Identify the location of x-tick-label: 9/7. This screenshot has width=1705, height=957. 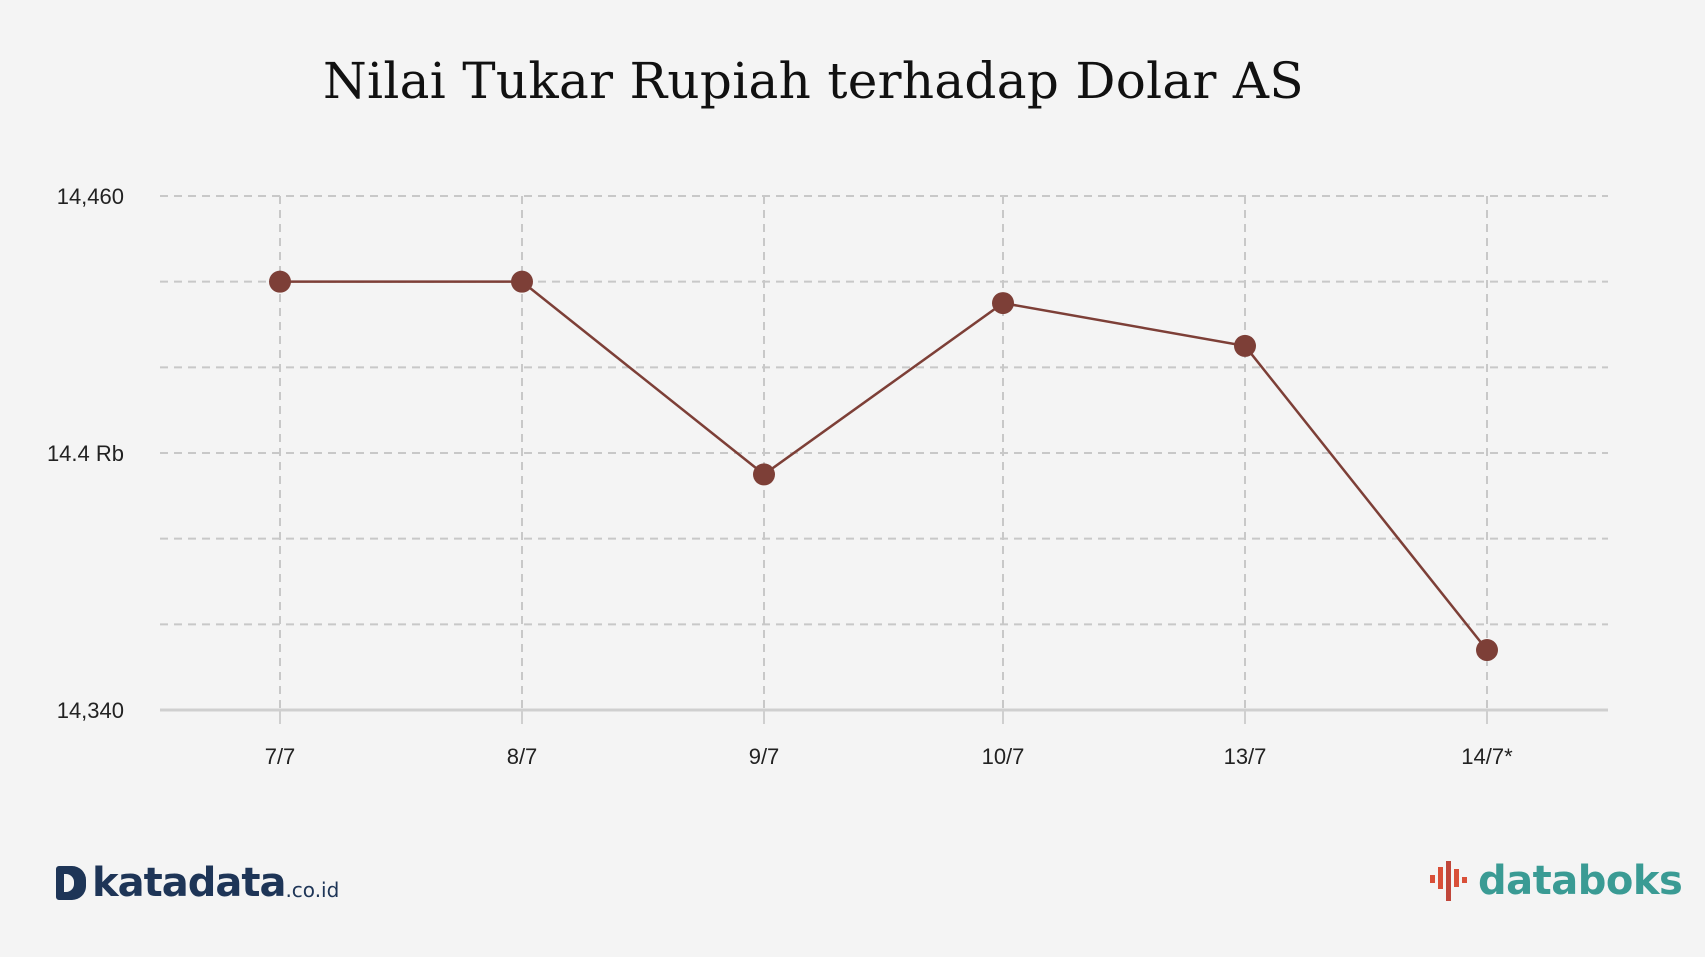
(764, 756).